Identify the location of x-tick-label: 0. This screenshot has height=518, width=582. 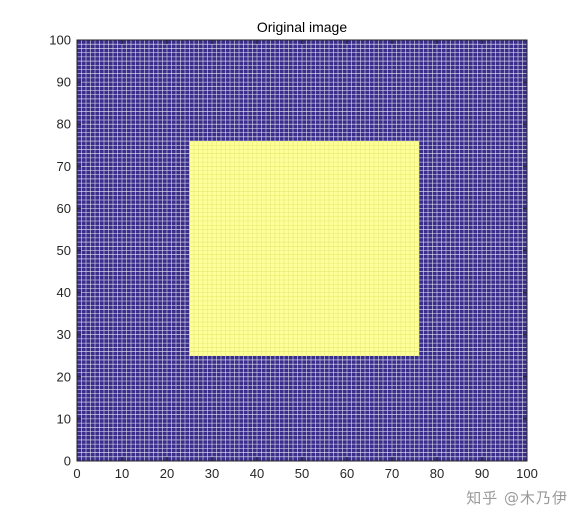
(76, 473).